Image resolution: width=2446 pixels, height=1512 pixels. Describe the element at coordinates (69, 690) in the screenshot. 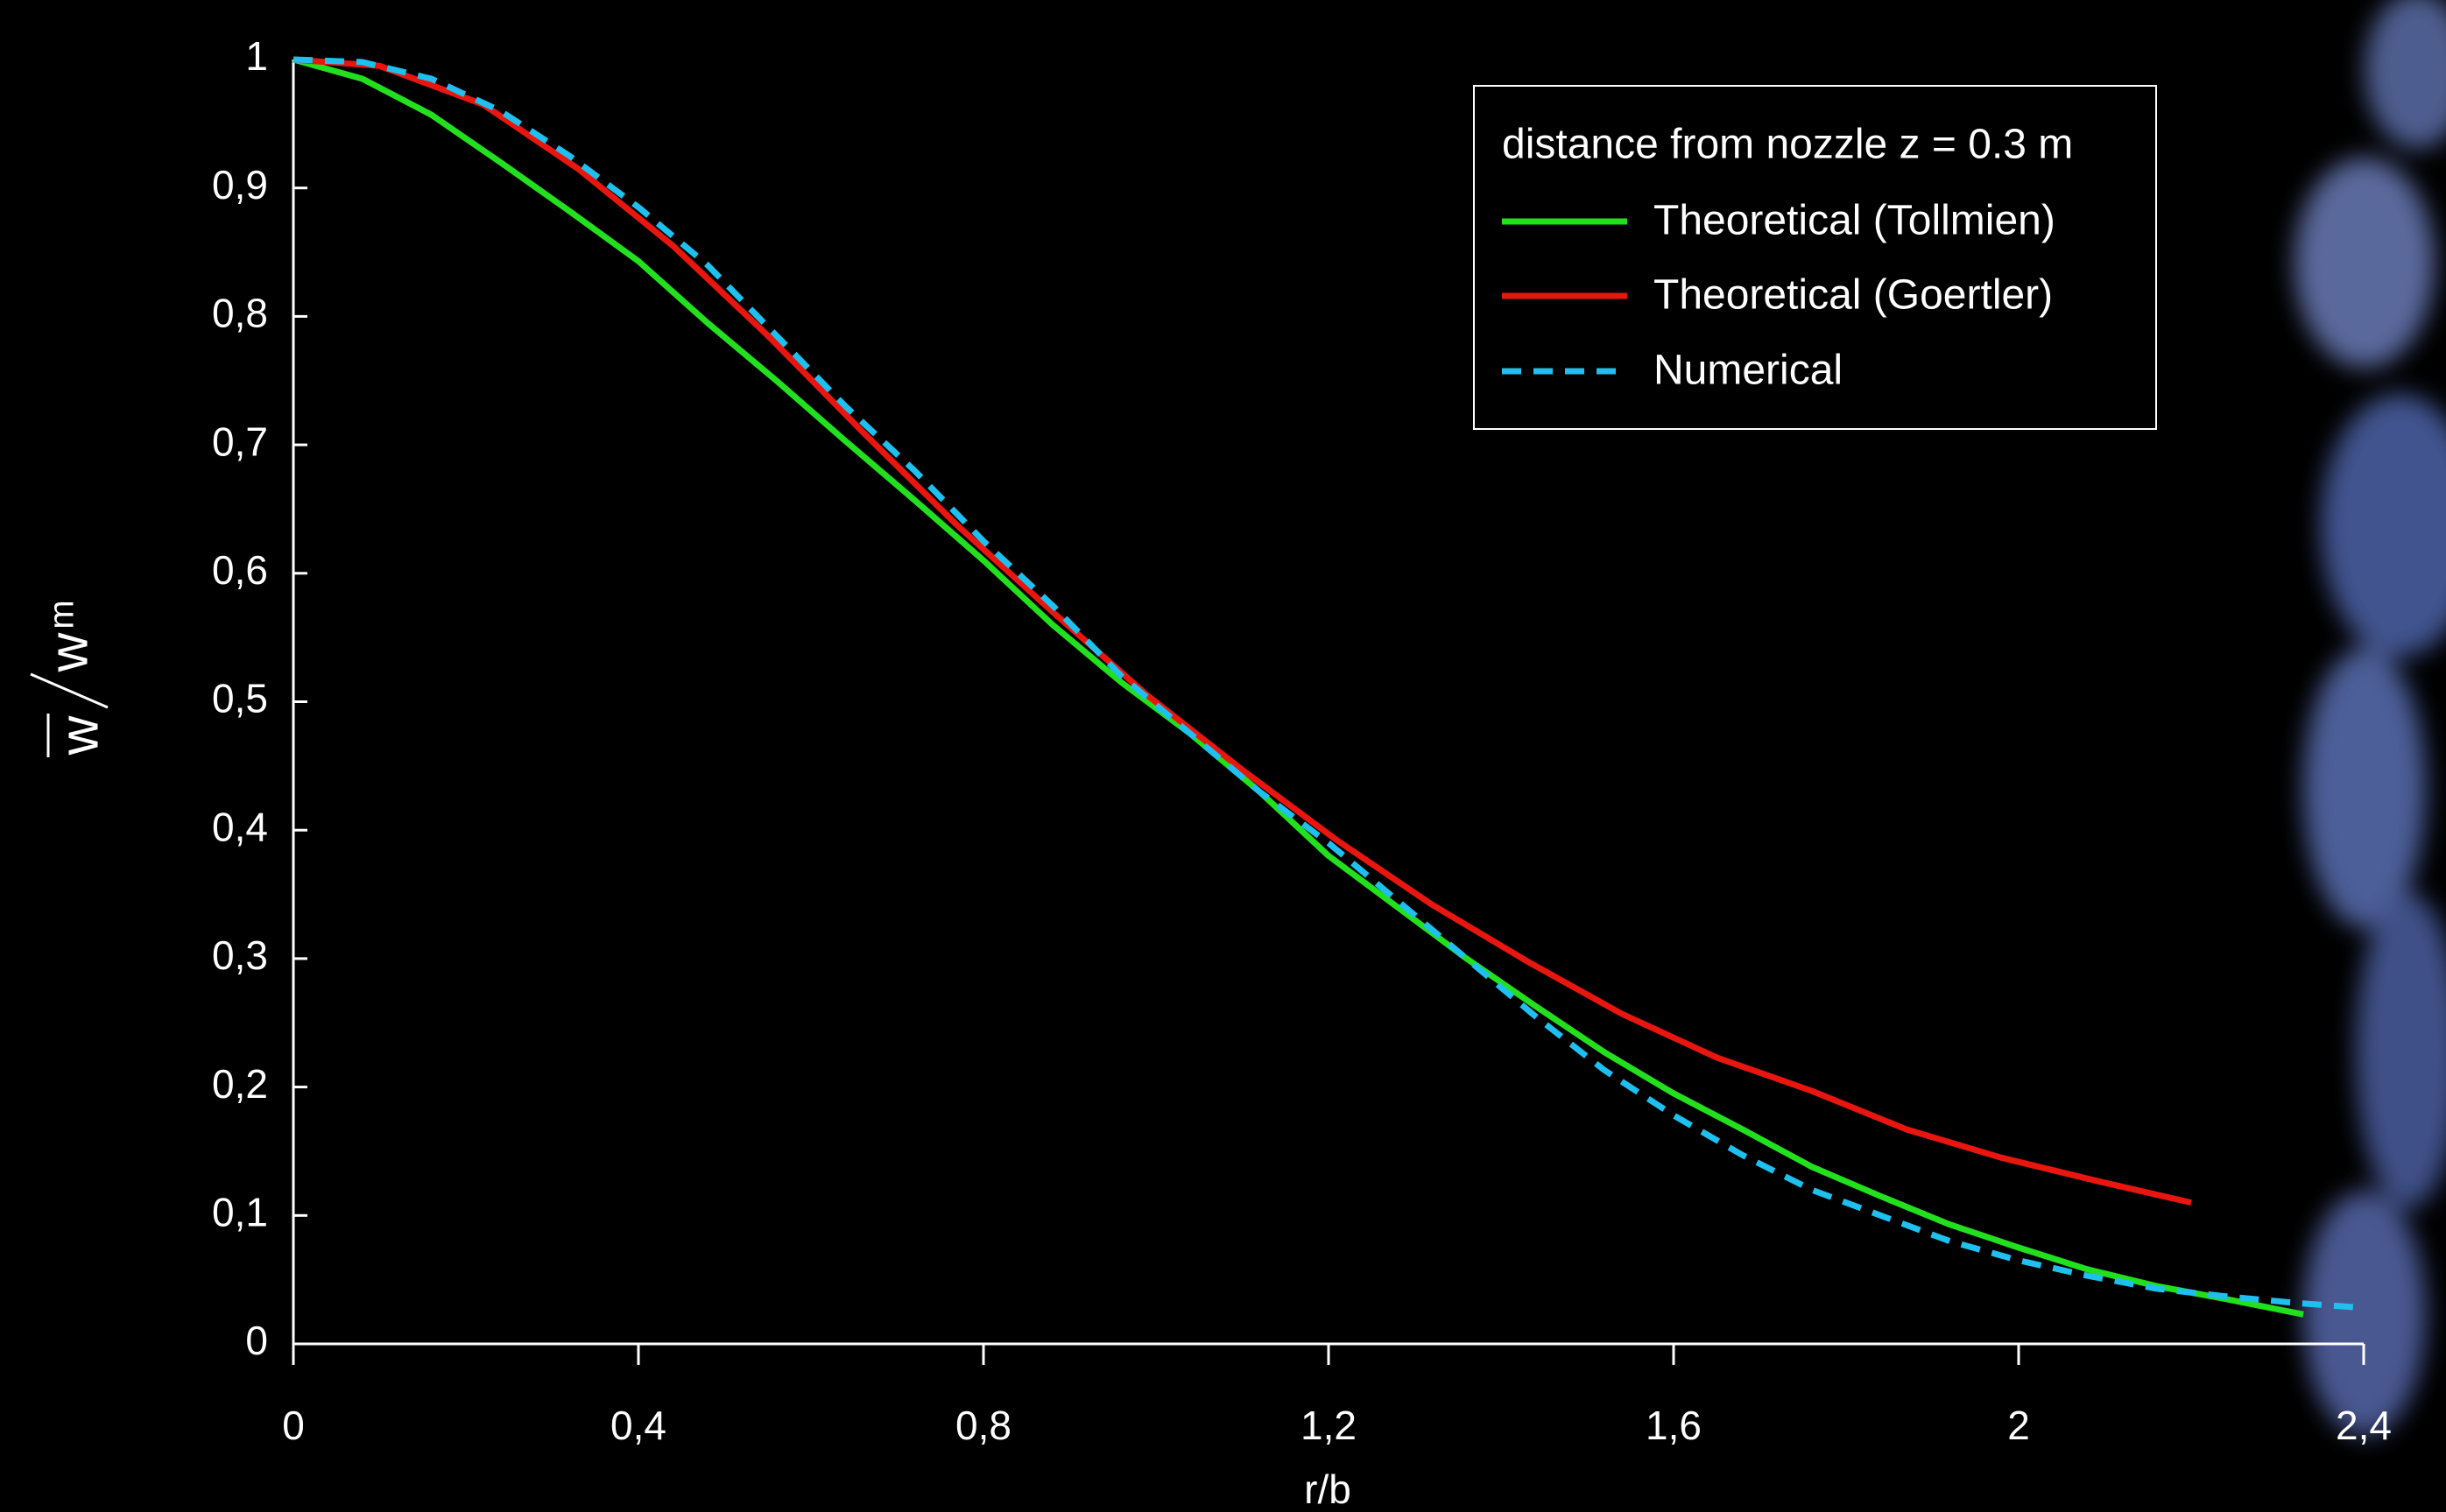

I see `fraction-slash` at that location.